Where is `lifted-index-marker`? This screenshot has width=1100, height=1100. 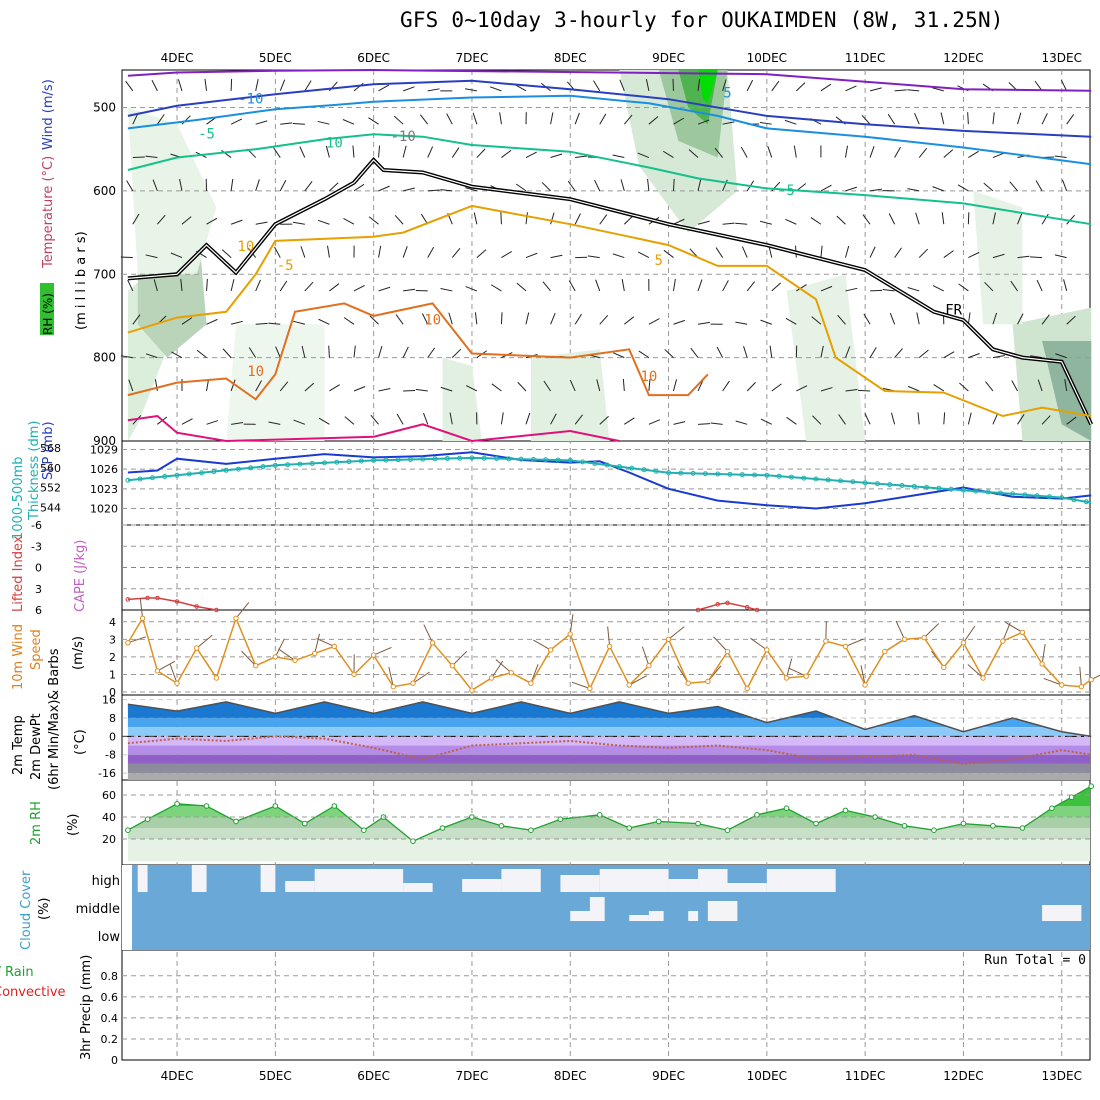
lifted-index-marker is located at coordinates (698, 610).